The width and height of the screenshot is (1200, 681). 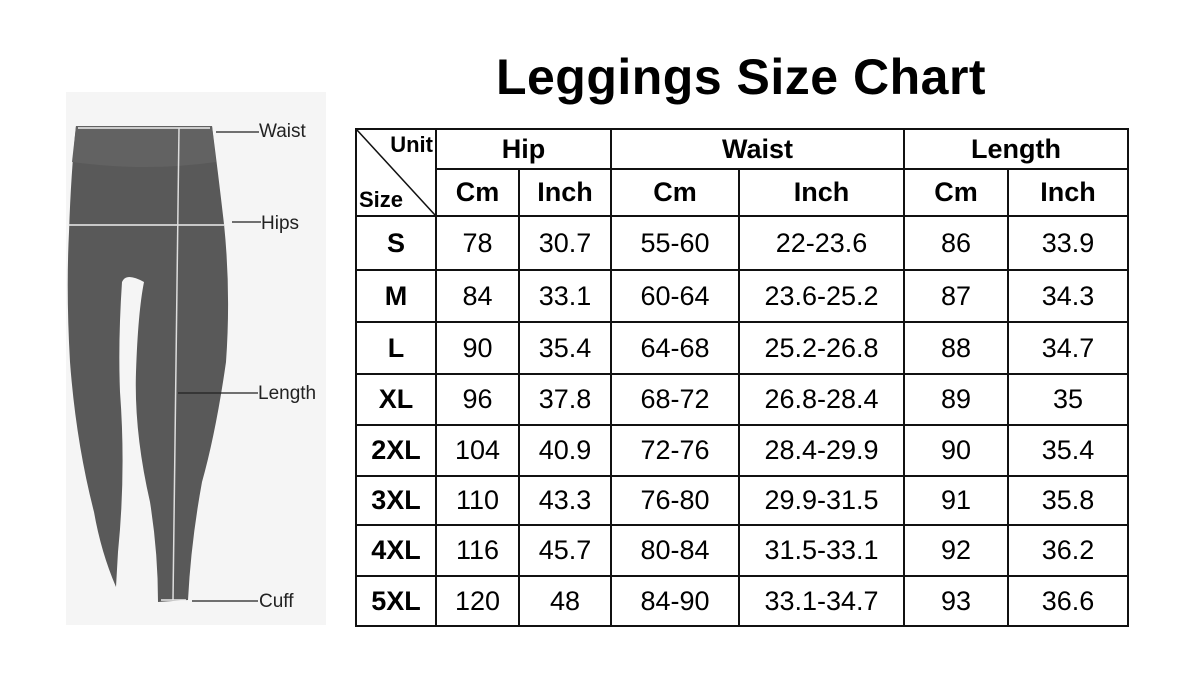 I want to click on value-cell: 43.3, so click(x=565, y=500).